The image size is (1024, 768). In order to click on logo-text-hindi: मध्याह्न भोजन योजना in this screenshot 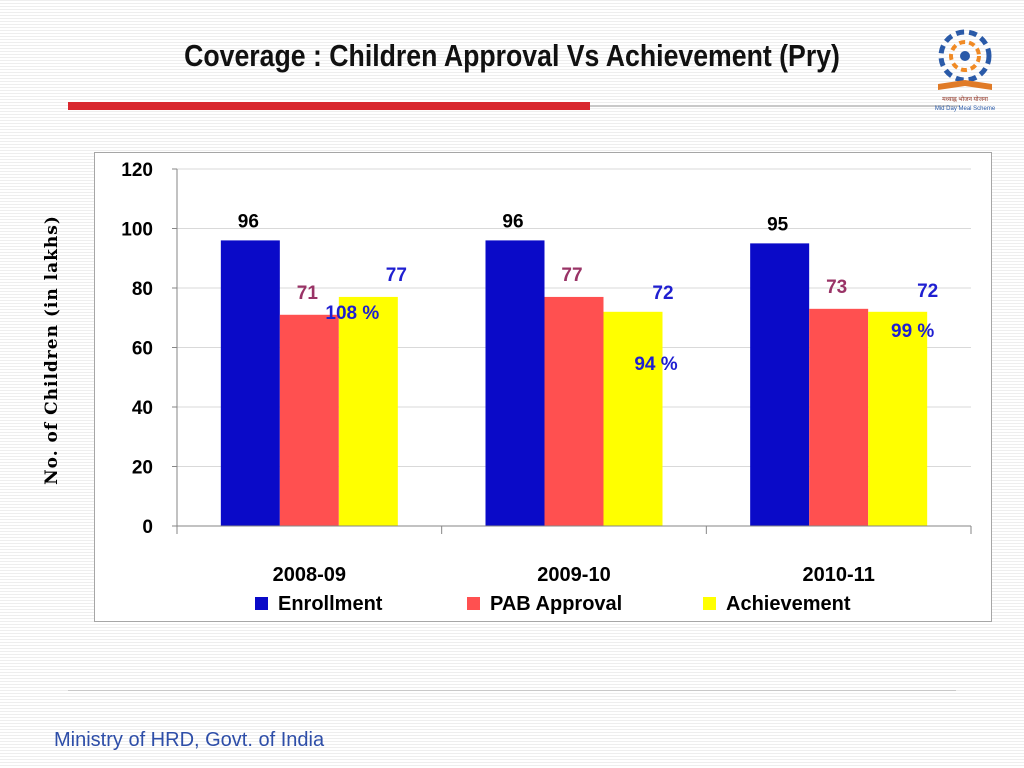, I will do `click(965, 99)`.